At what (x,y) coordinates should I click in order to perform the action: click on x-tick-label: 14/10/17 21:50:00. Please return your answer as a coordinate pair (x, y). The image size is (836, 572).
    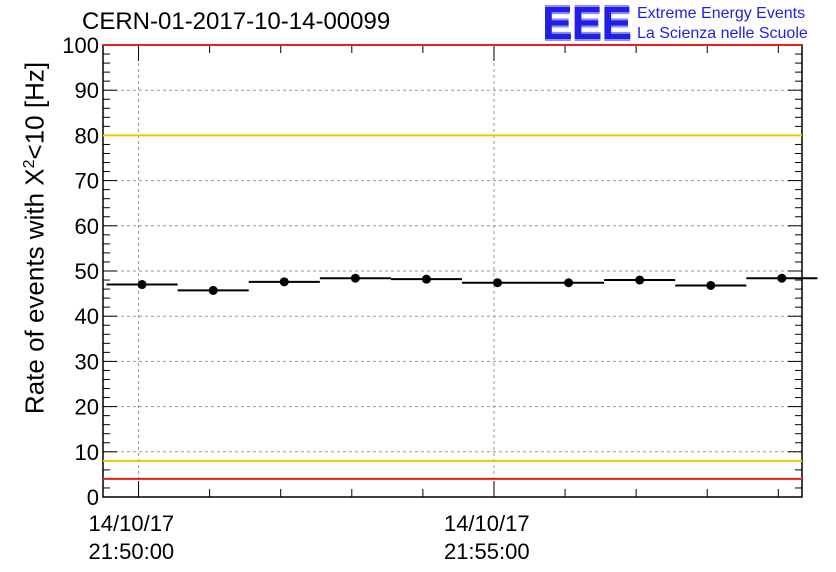
    Looking at the image, I should click on (132, 538).